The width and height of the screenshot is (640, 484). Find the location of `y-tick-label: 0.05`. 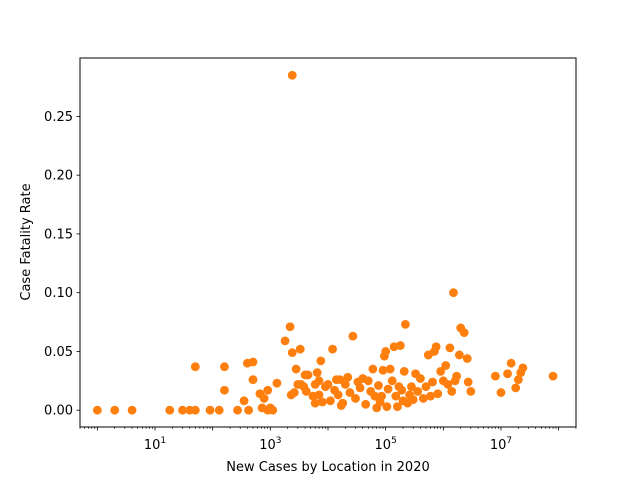

y-tick-label: 0.05 is located at coordinates (58, 352).